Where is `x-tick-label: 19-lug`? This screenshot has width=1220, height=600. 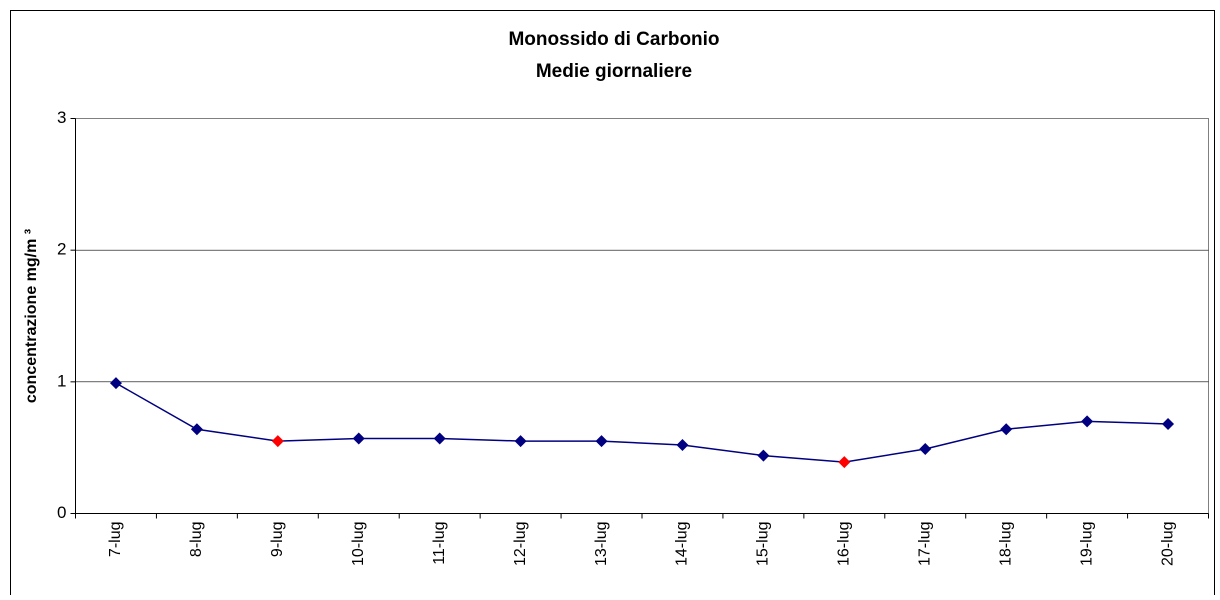
x-tick-label: 19-lug is located at coordinates (1086, 544).